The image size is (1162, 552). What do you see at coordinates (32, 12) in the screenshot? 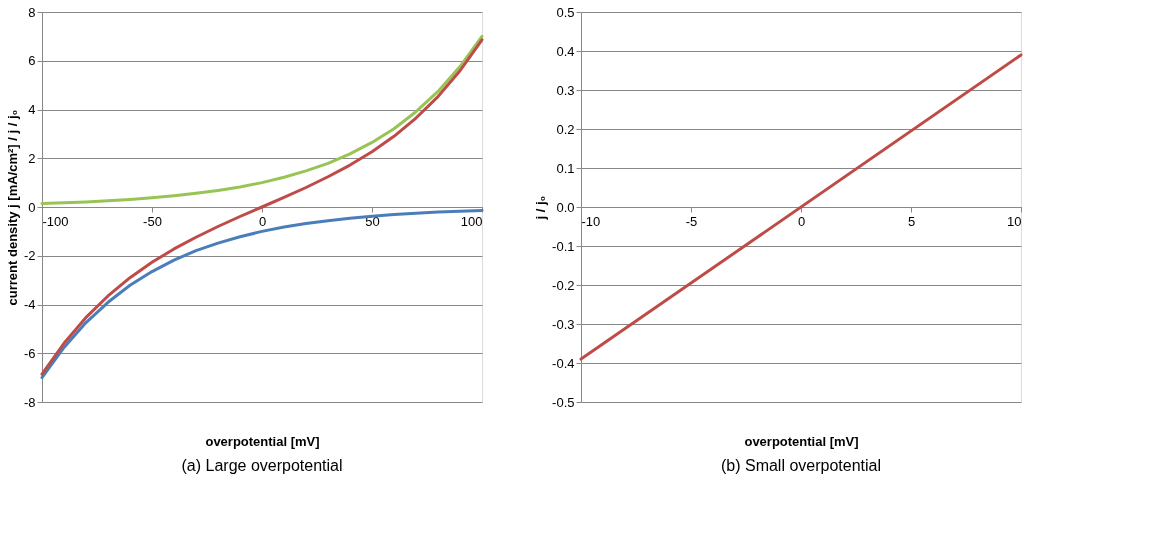
I see `y-tick-label: 8` at bounding box center [32, 12].